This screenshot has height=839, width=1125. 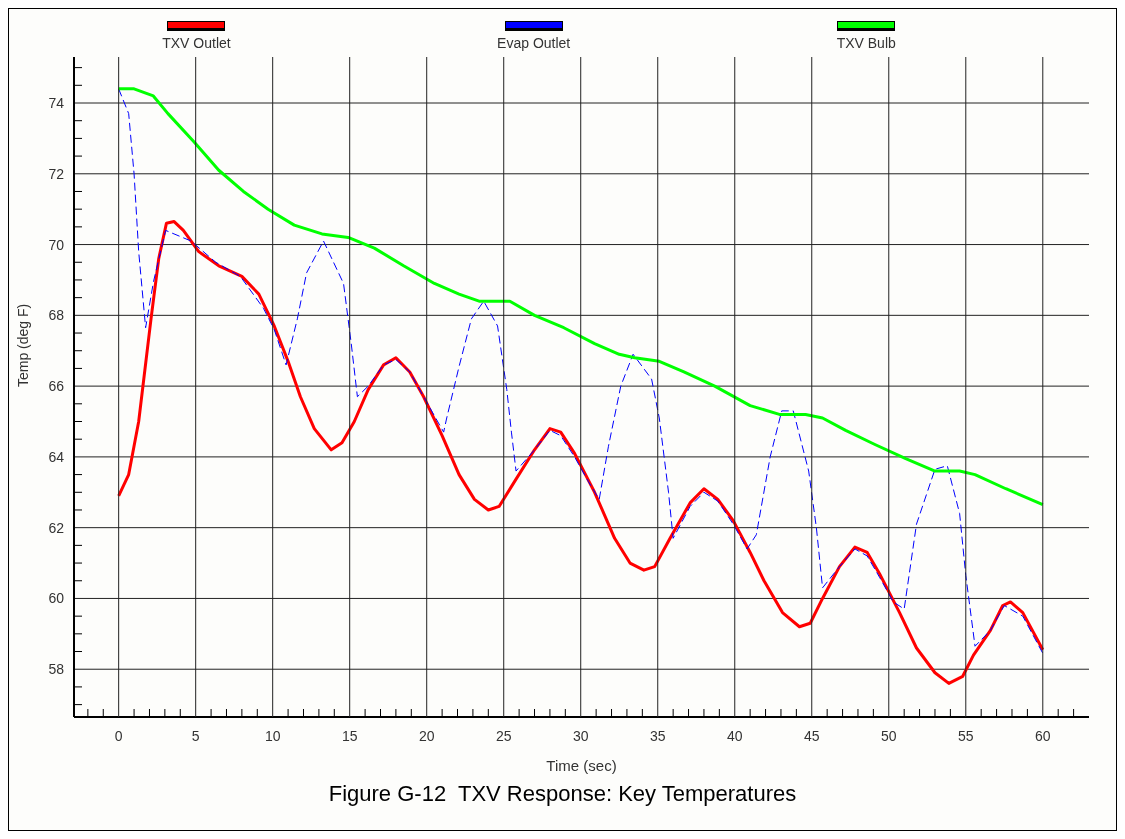 What do you see at coordinates (349, 736) in the screenshot?
I see `x-tick-label: 15` at bounding box center [349, 736].